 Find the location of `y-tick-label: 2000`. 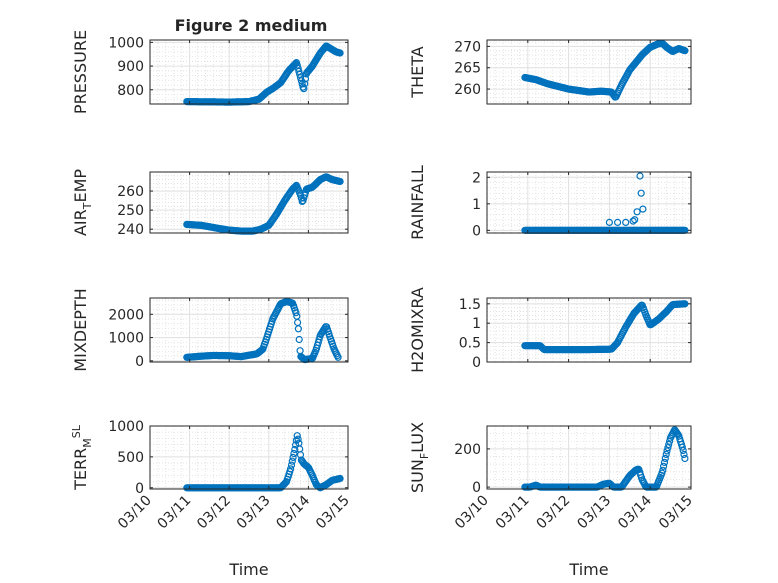

y-tick-label: 2000 is located at coordinates (126, 315).